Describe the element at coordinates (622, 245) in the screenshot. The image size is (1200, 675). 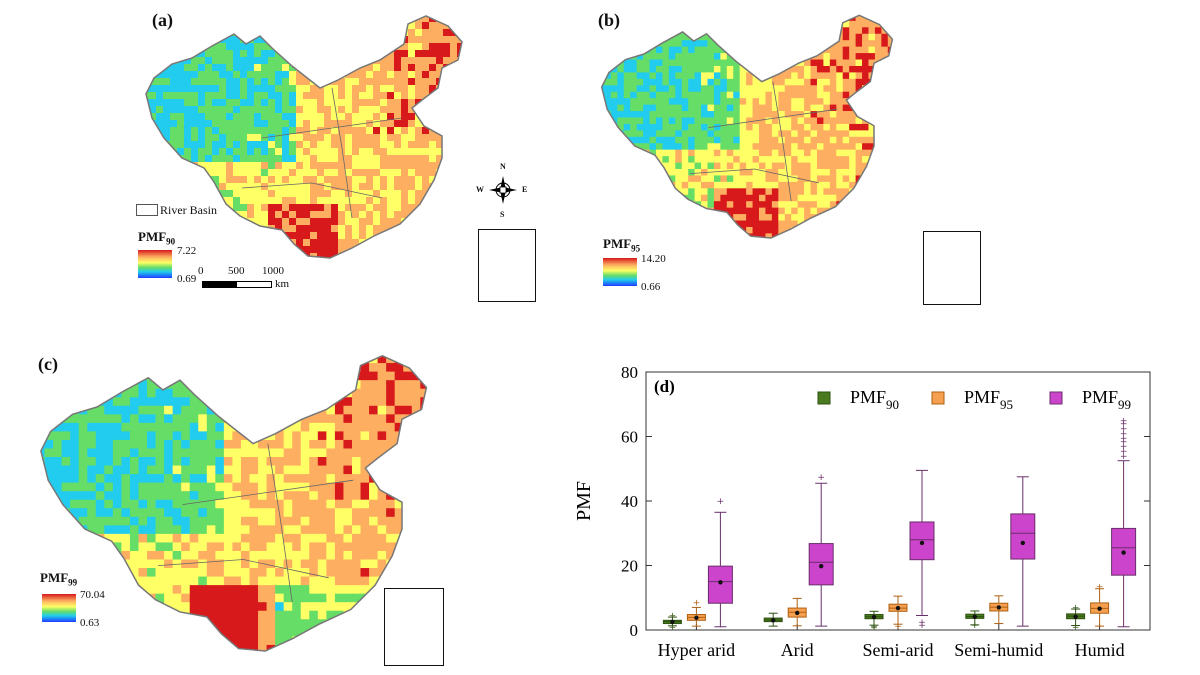
I see `legend-title-b: PMF95` at that location.